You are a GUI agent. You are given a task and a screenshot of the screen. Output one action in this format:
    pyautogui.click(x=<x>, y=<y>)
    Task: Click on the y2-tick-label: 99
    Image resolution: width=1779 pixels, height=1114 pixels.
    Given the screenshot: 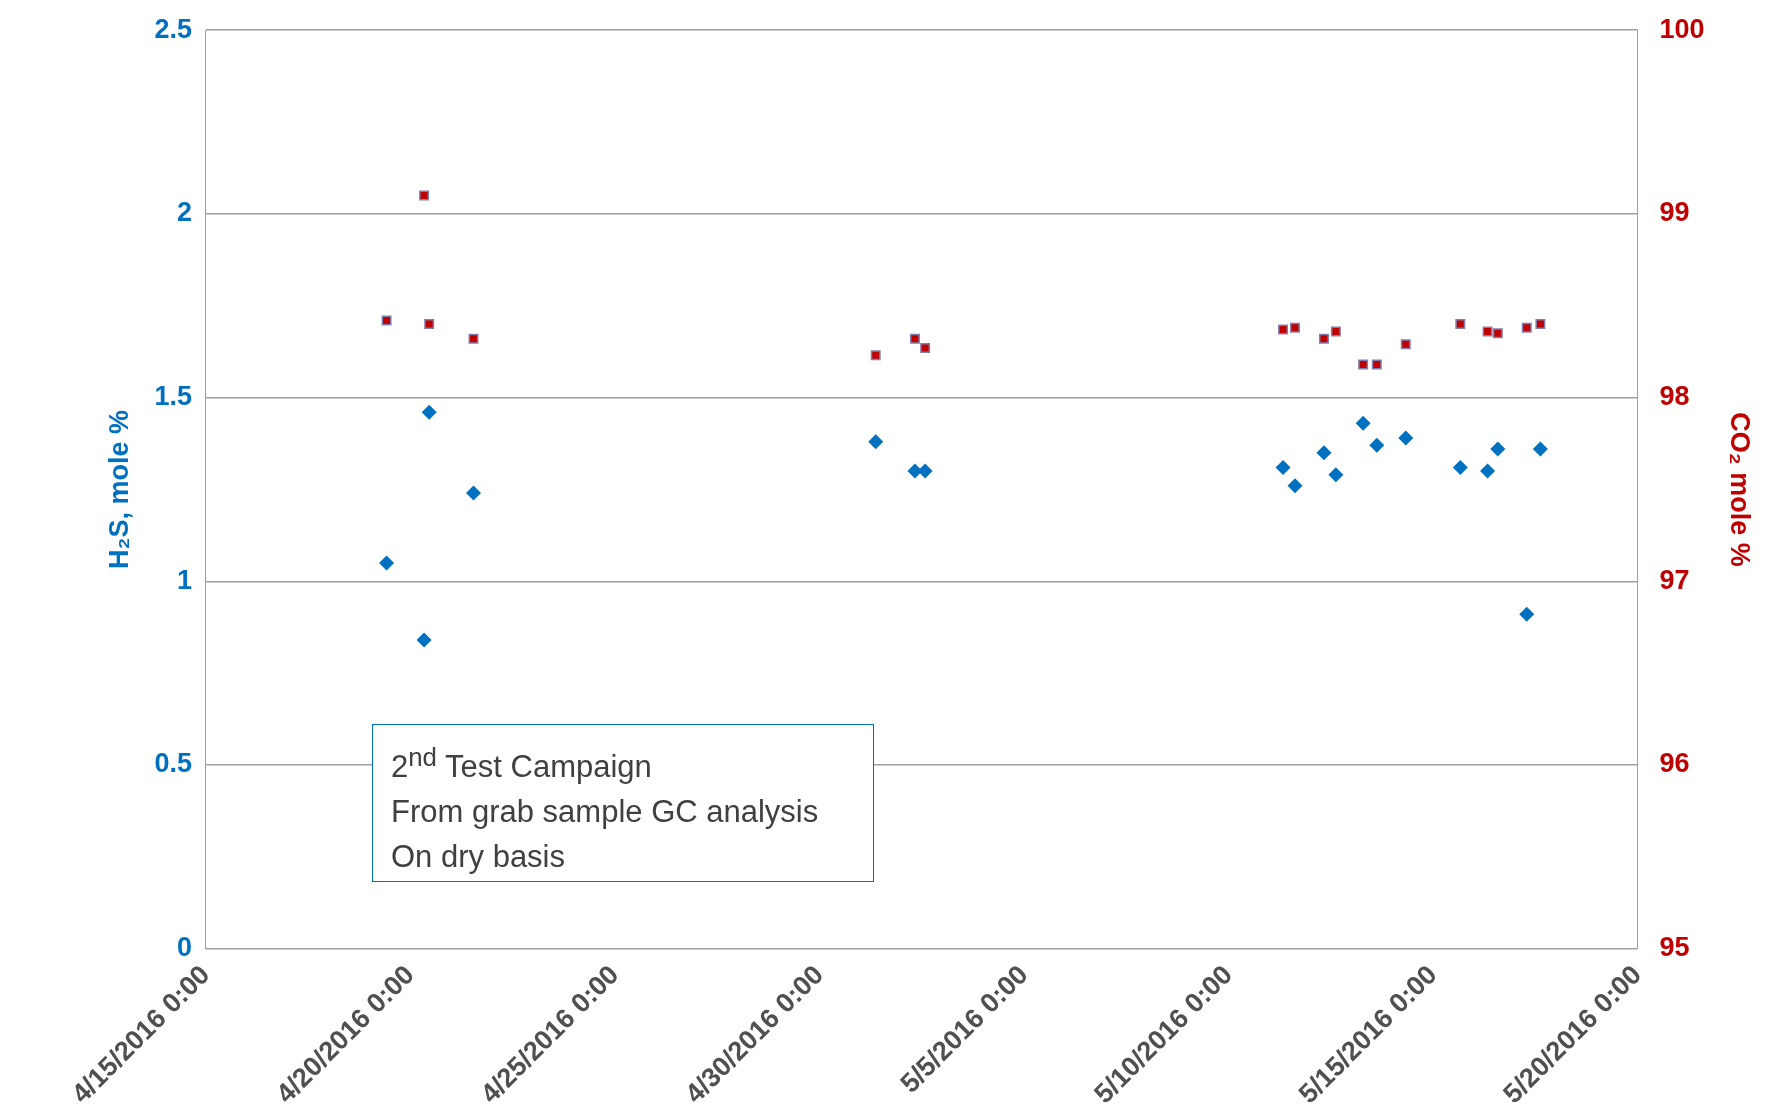 What is the action you would take?
    pyautogui.click(x=1674, y=212)
    